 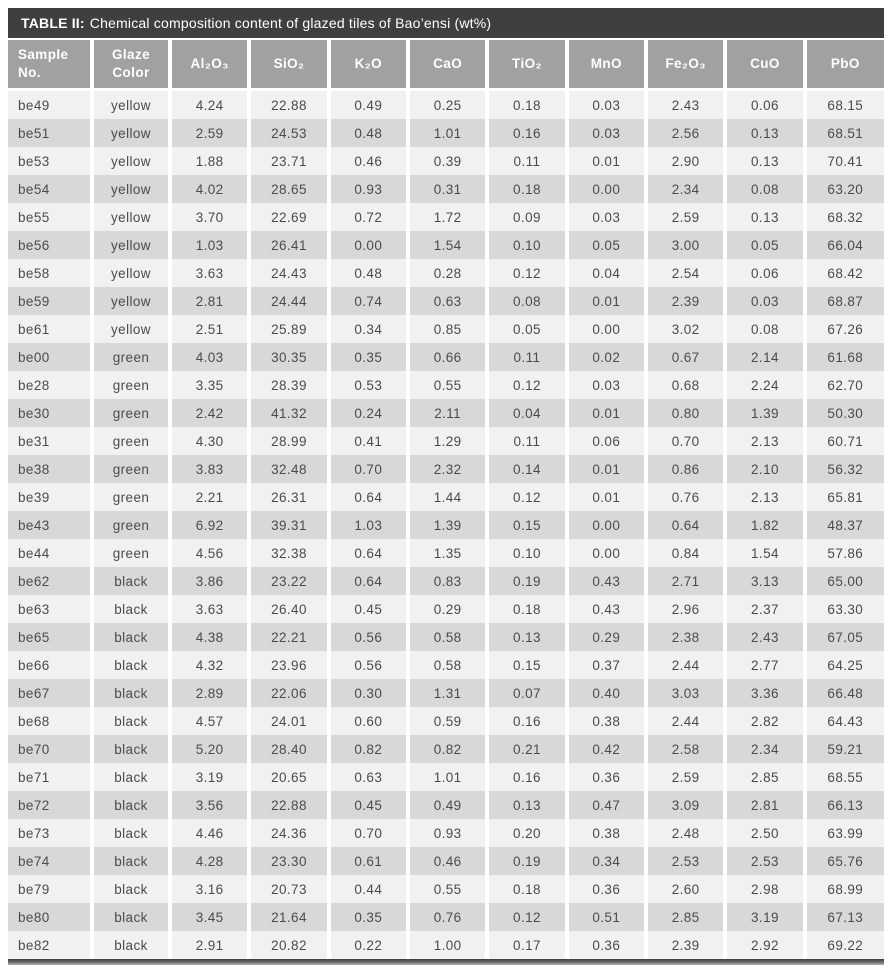 I want to click on cell-fe2o3: 2.53, so click(x=686, y=861).